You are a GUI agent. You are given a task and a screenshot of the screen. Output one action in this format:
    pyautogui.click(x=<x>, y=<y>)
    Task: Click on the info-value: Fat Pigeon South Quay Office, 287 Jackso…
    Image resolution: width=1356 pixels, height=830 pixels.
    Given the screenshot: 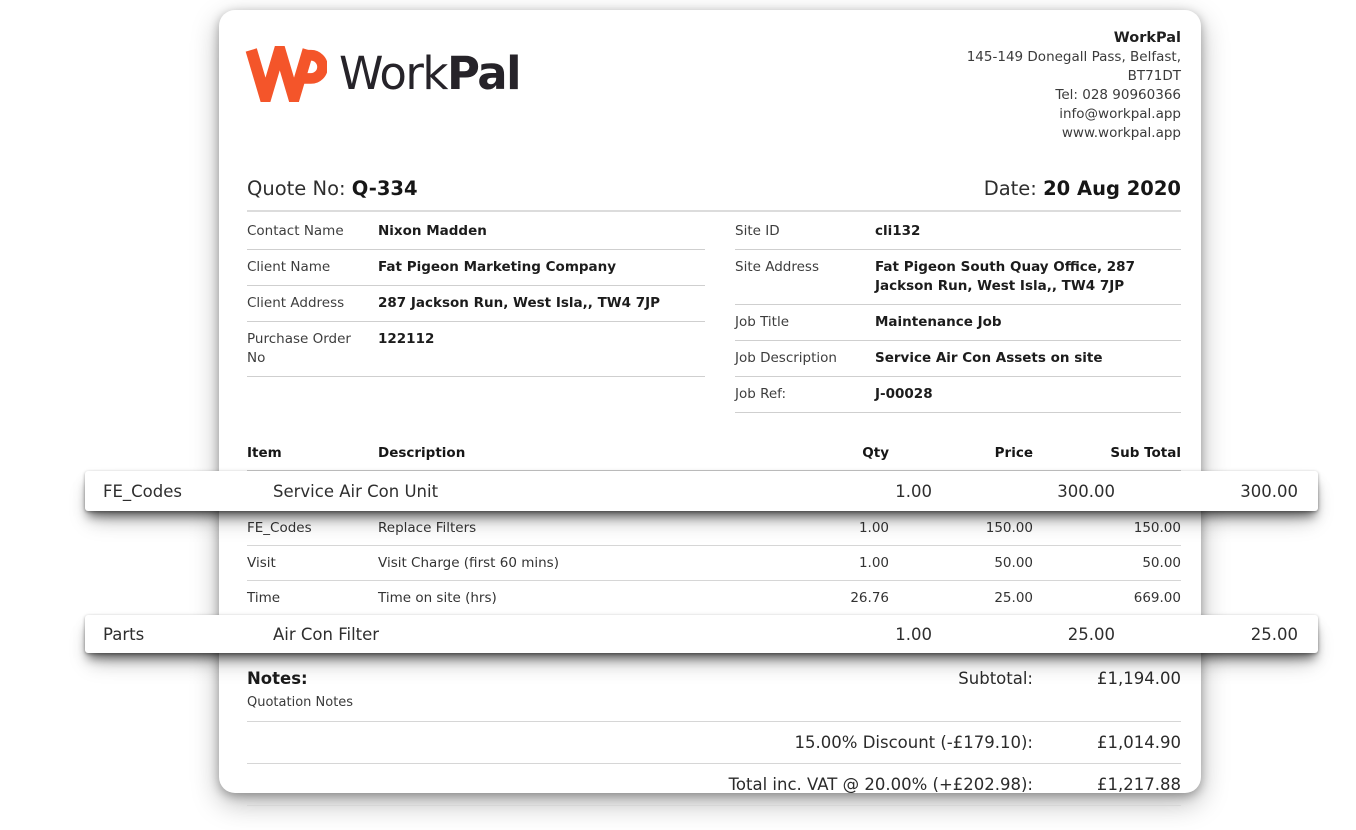 What is the action you would take?
    pyautogui.click(x=1005, y=276)
    